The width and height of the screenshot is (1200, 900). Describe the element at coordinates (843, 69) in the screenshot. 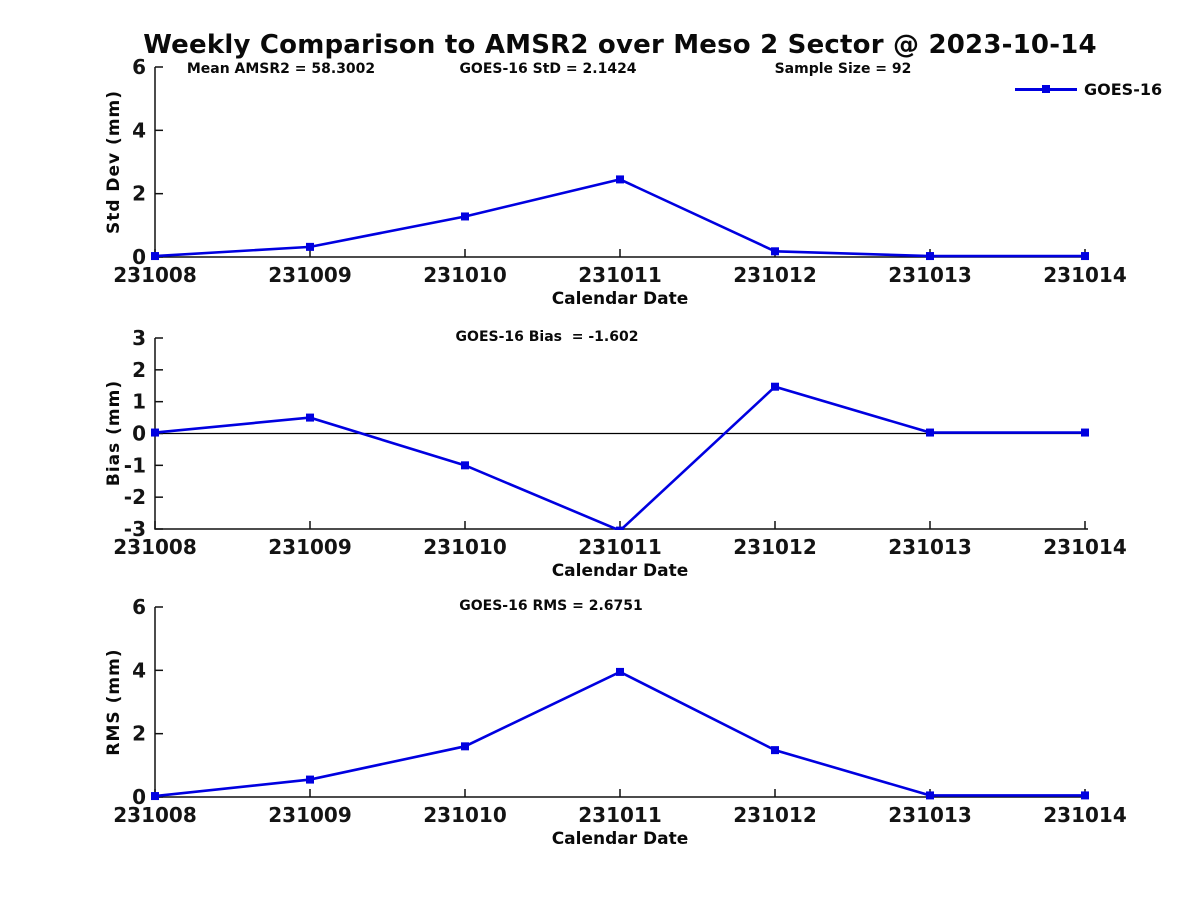

I see `annotation-sample-size: Sample Size = 92` at that location.